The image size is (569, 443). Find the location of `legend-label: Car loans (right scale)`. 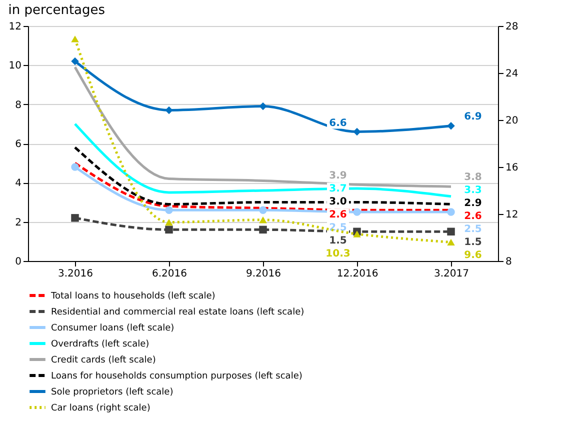

legend-label: Car loans (right scale) is located at coordinates (100, 409).